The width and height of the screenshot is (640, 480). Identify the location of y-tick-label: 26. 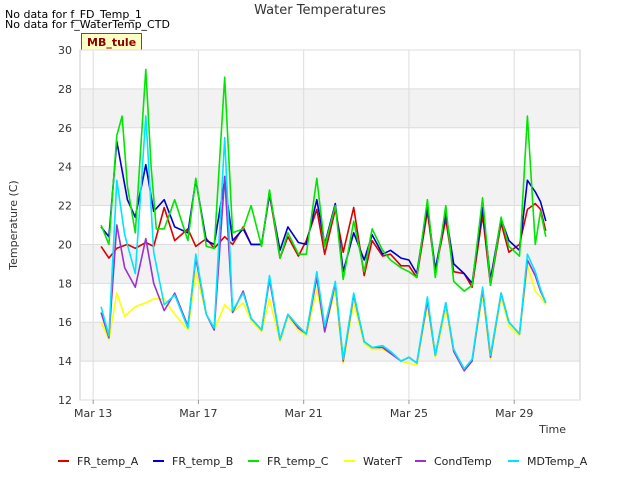
(65, 128).